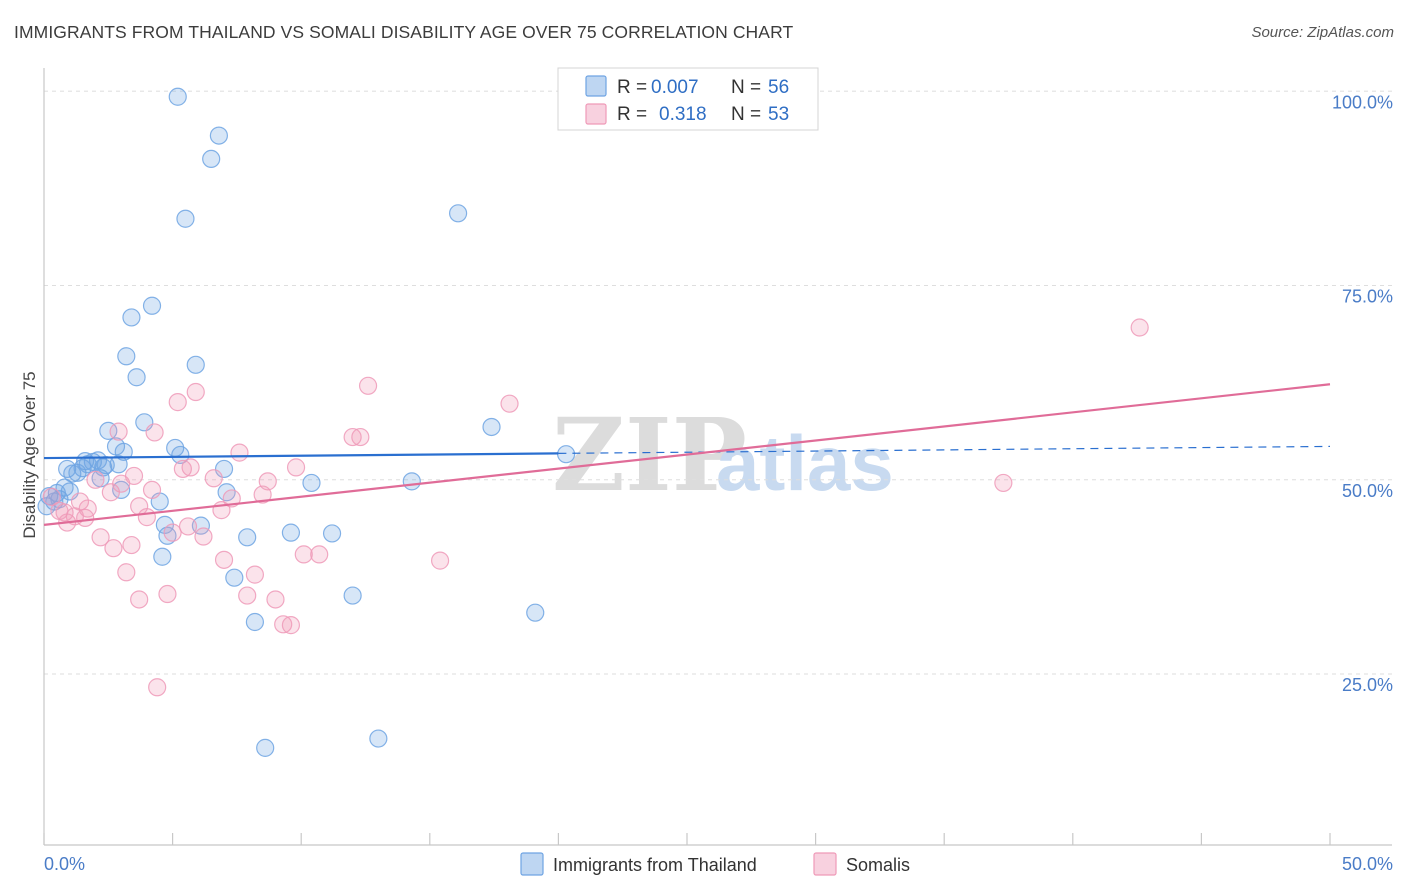  I want to click on x-tick-label-max: 50.0%, so click(1367, 864).